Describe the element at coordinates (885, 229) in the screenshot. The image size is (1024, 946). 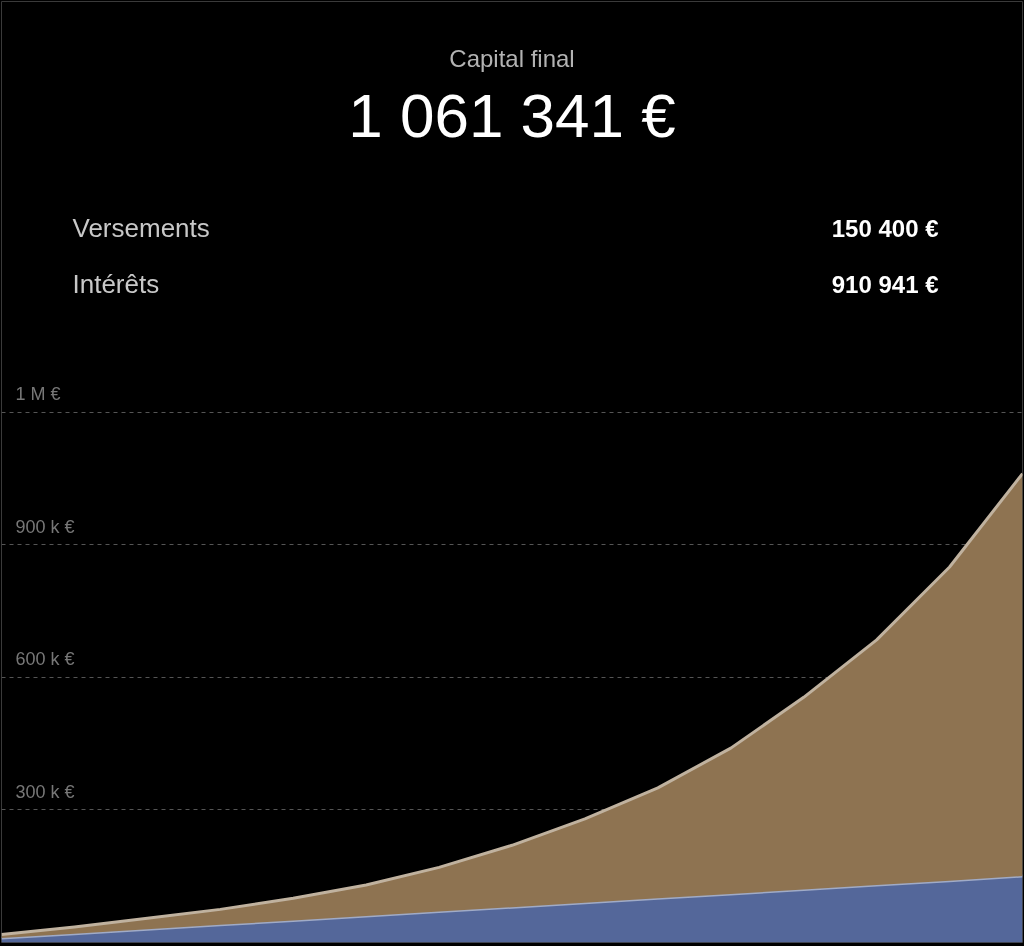
I see `annotation: 150 400 €` at that location.